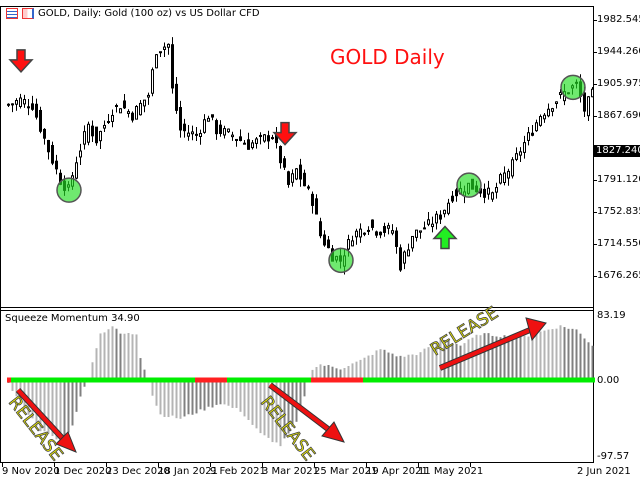  I want to click on chart-list-icon, so click(12, 13).